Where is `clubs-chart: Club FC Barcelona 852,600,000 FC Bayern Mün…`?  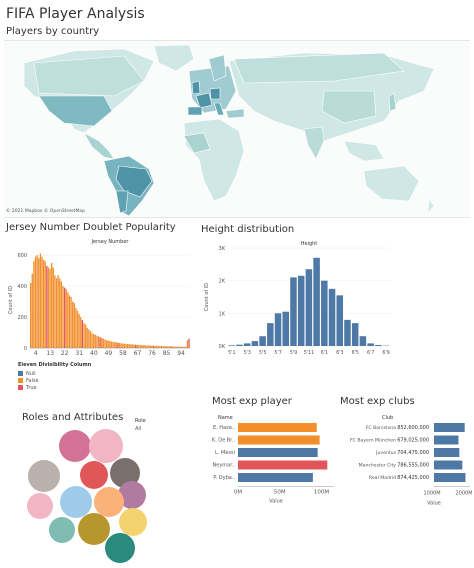 clubs-chart: Club FC Barcelona 852,600,000 FC Bayern Mün… is located at coordinates (405, 473).